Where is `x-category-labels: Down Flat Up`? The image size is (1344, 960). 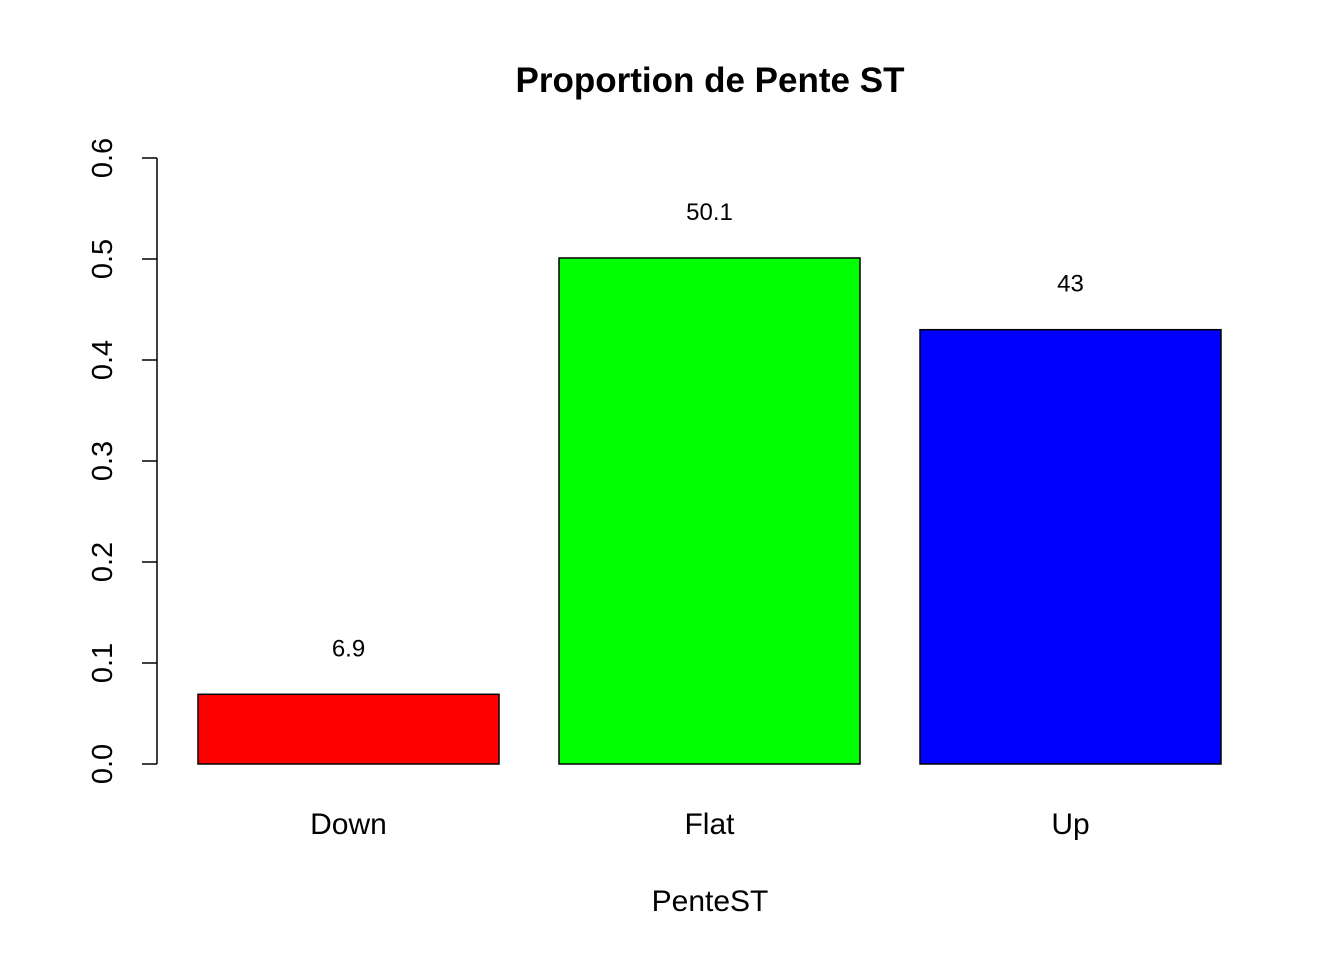
x-category-labels: Down Flat Up is located at coordinates (700, 824).